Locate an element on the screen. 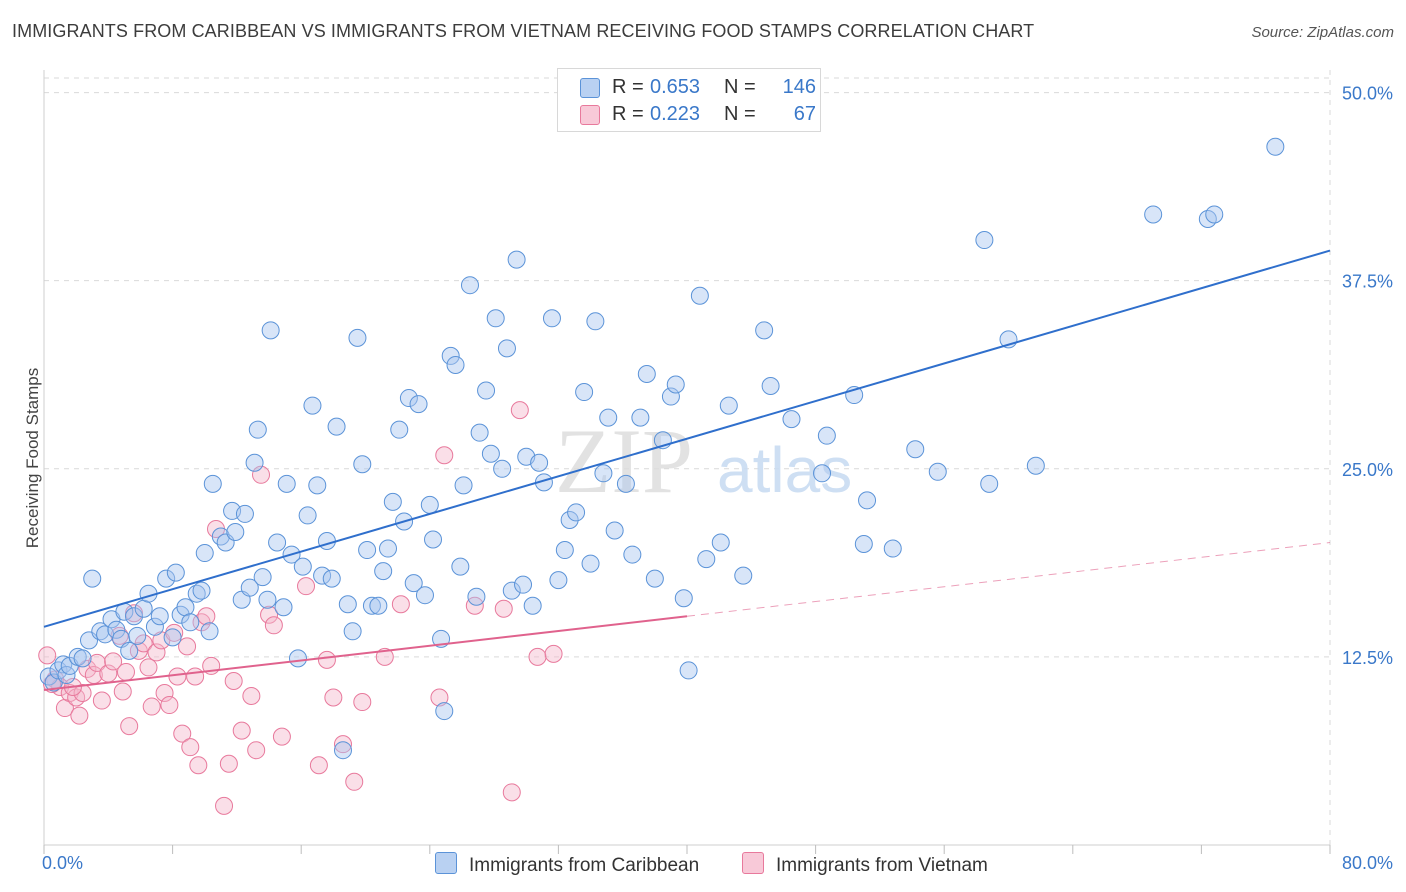 Image resolution: width=1406 pixels, height=892 pixels. watermark-zip: ZIP is located at coordinates (624, 461).